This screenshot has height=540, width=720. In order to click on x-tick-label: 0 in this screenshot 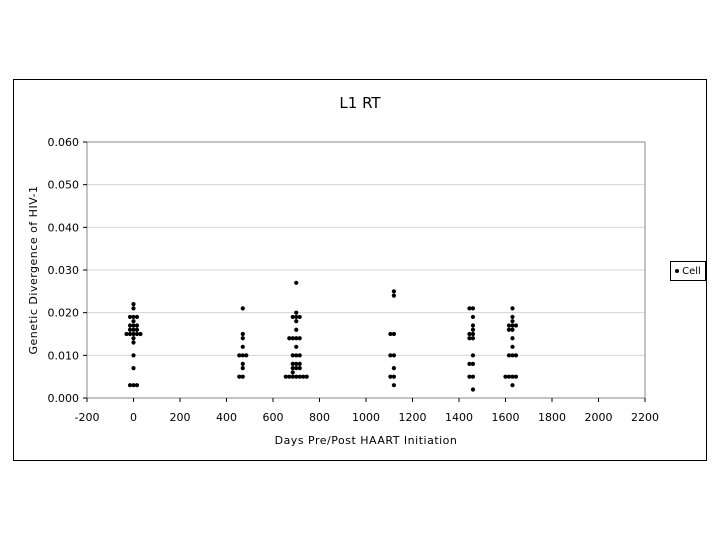, I will do `click(133, 417)`.